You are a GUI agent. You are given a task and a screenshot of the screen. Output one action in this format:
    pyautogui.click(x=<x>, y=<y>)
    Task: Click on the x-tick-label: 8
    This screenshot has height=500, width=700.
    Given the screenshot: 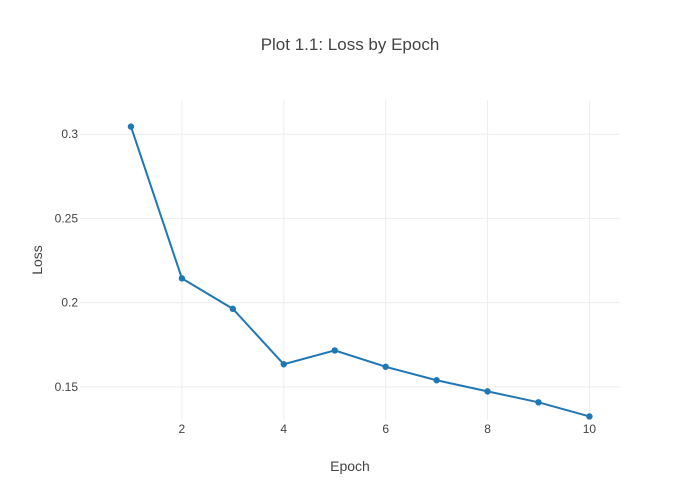 What is the action you would take?
    pyautogui.click(x=487, y=429)
    